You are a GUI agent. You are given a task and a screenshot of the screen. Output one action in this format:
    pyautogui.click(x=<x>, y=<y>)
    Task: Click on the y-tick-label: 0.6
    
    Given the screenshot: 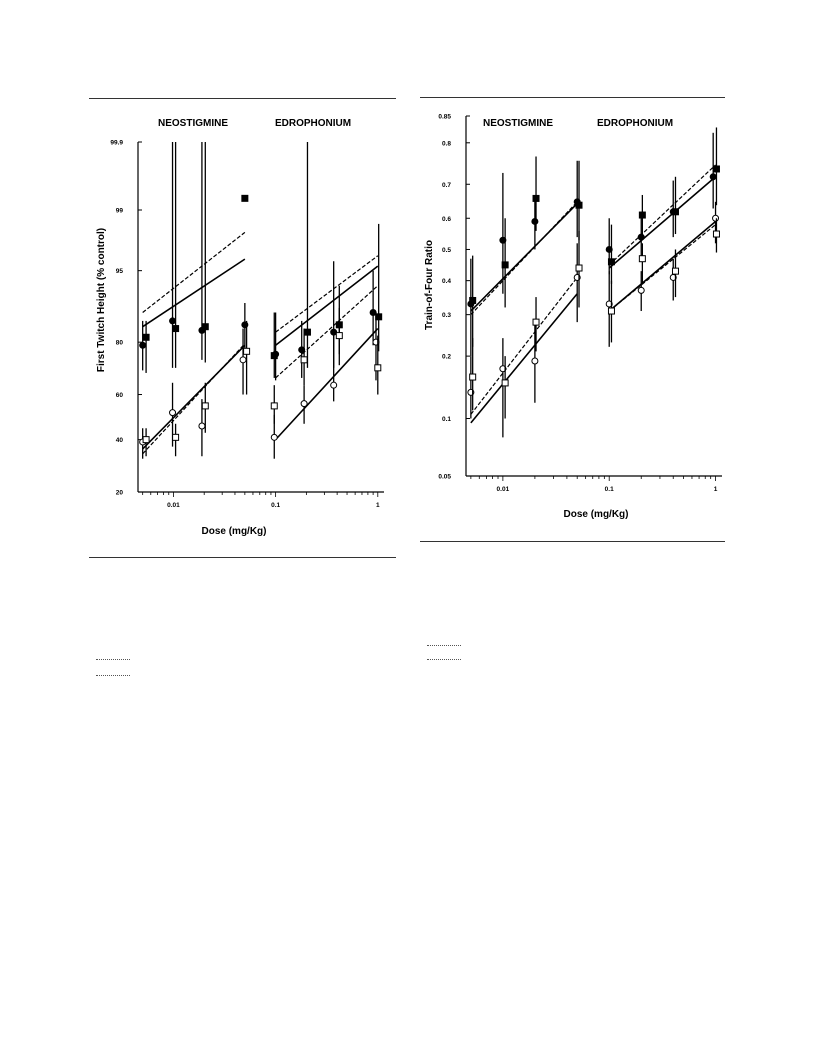 What is the action you would take?
    pyautogui.click(x=446, y=219)
    